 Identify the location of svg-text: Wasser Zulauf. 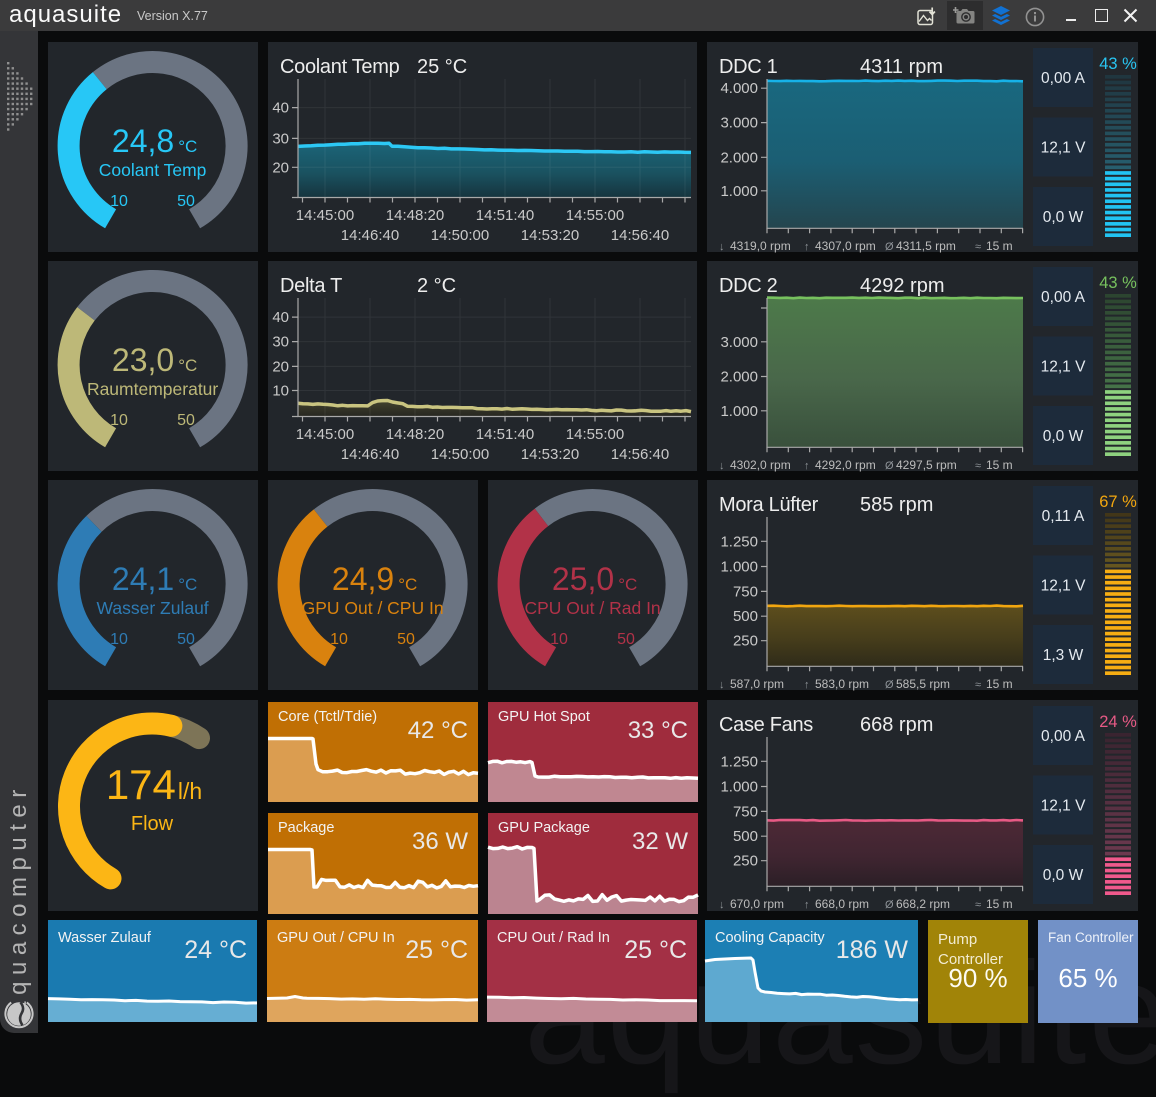
(153, 608).